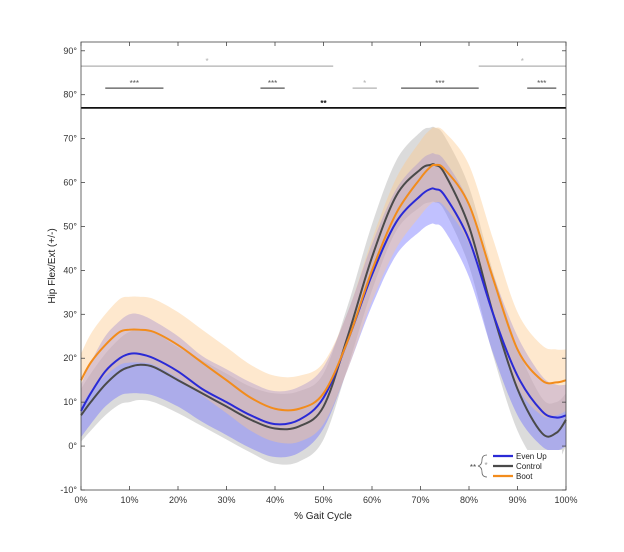 The width and height of the screenshot is (624, 552). I want to click on x-axis-label: % Gait Cycle, so click(323, 516).